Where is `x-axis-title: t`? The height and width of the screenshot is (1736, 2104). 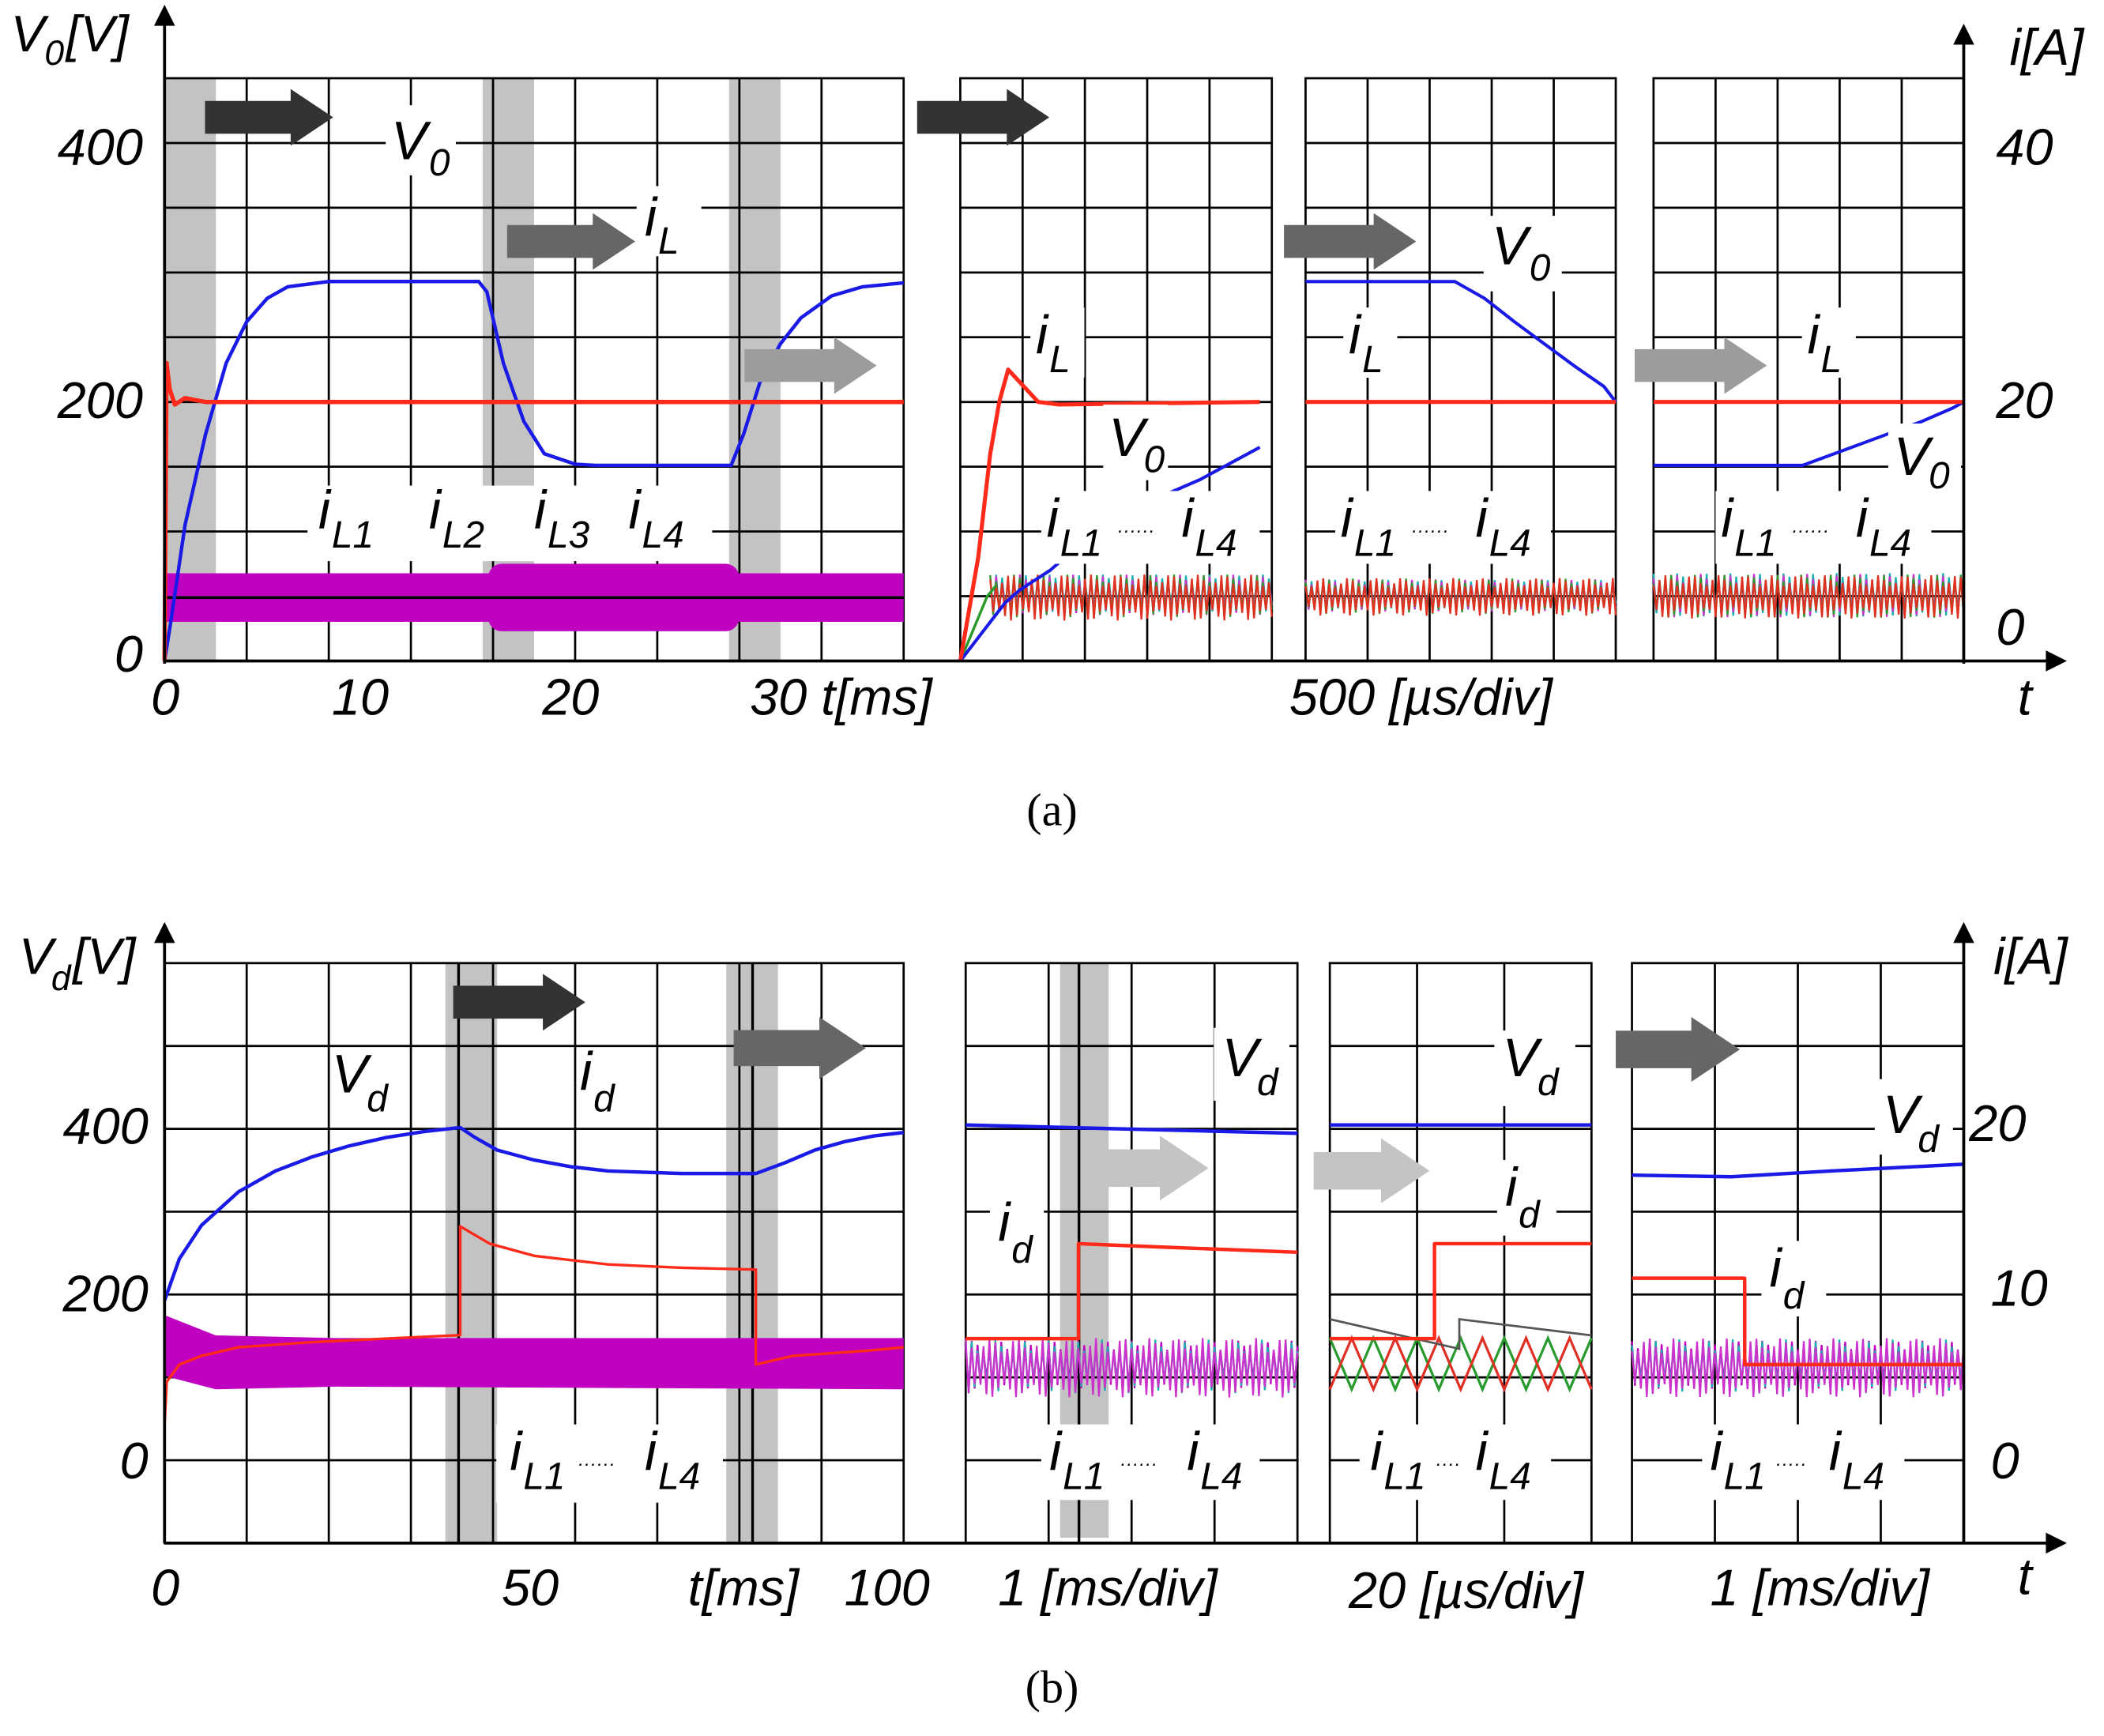 x-axis-title: t is located at coordinates (2026, 1577).